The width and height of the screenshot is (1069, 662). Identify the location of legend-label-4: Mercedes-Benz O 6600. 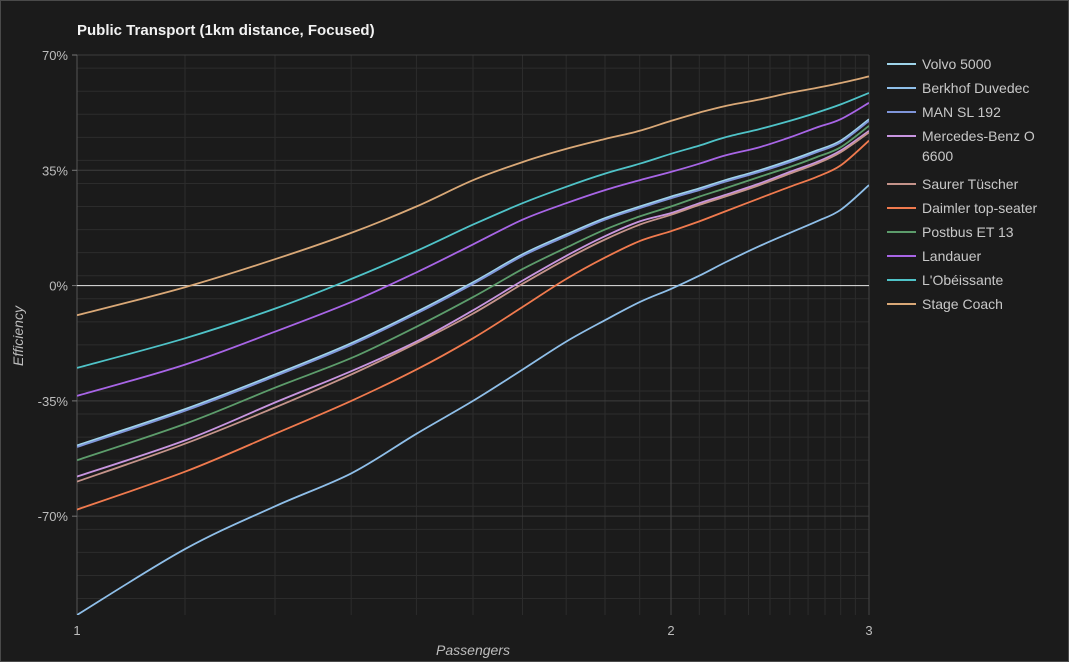
(978, 146).